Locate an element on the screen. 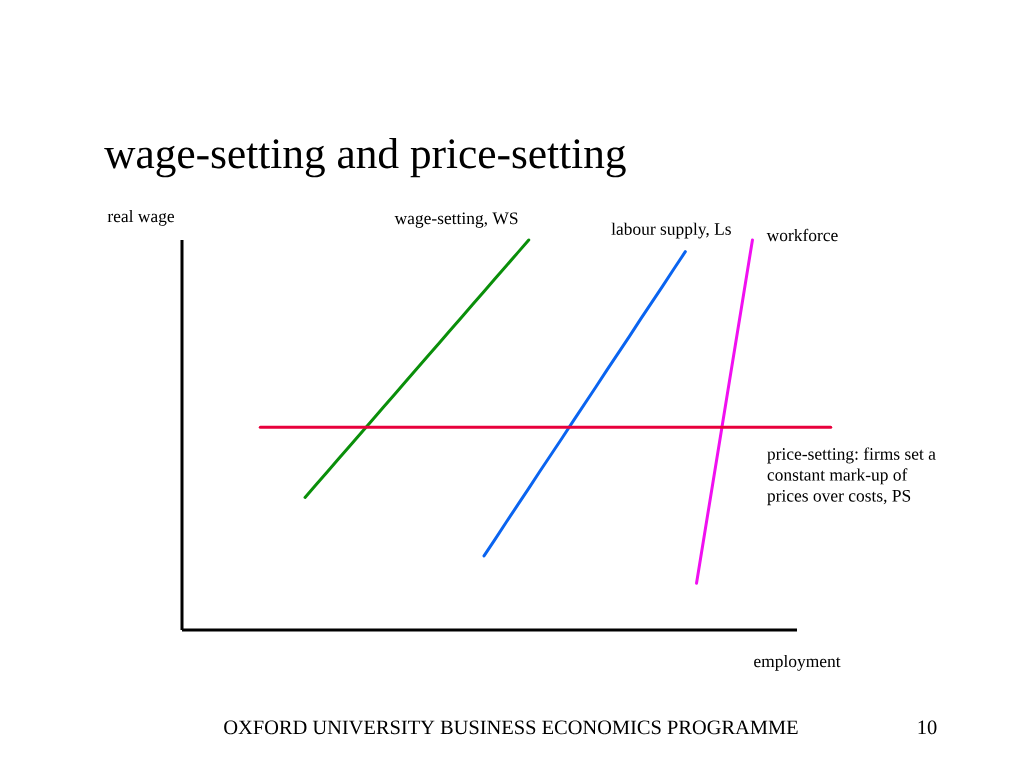 The width and height of the screenshot is (1024, 768). series-label: price-setting: firms set a constant mark-up of prices over costs, PS is located at coordinates (851, 476).